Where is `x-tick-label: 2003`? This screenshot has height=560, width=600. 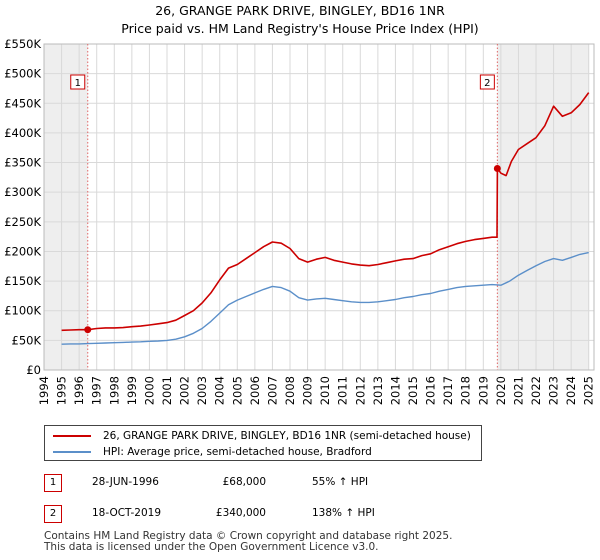
x-tick-label: 2003 is located at coordinates (202, 390).